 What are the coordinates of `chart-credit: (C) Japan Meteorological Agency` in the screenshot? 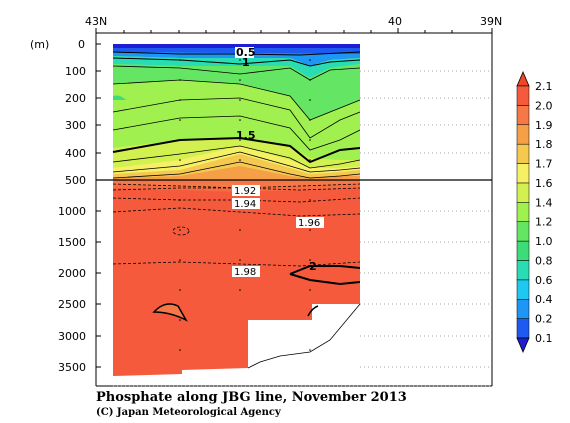 It's located at (189, 412).